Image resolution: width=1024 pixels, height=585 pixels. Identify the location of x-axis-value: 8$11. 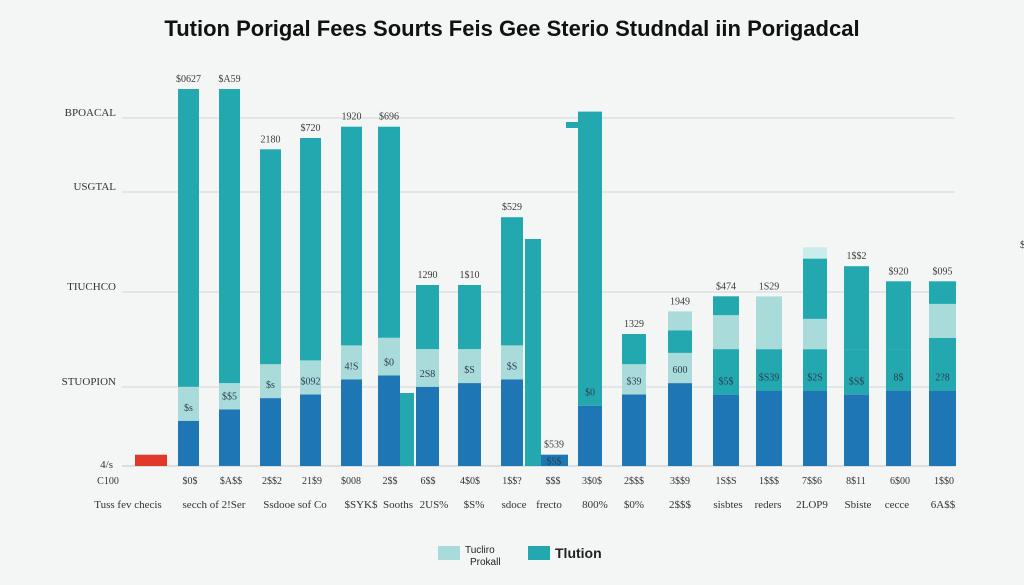
(856, 481).